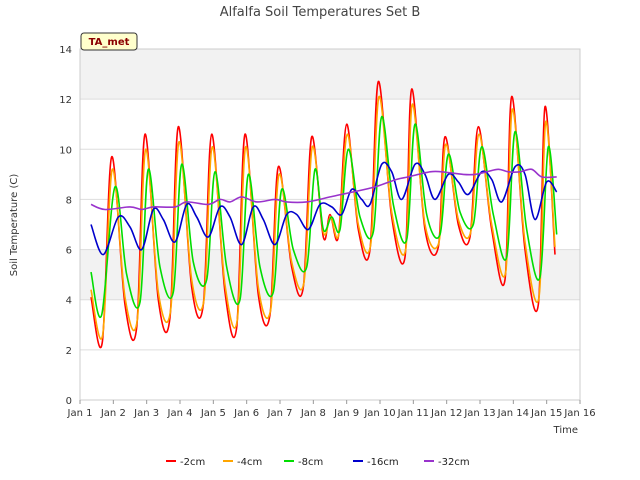 The image size is (640, 480). Describe the element at coordinates (313, 413) in the screenshot. I see `x-tick-label: Jan 8` at that location.